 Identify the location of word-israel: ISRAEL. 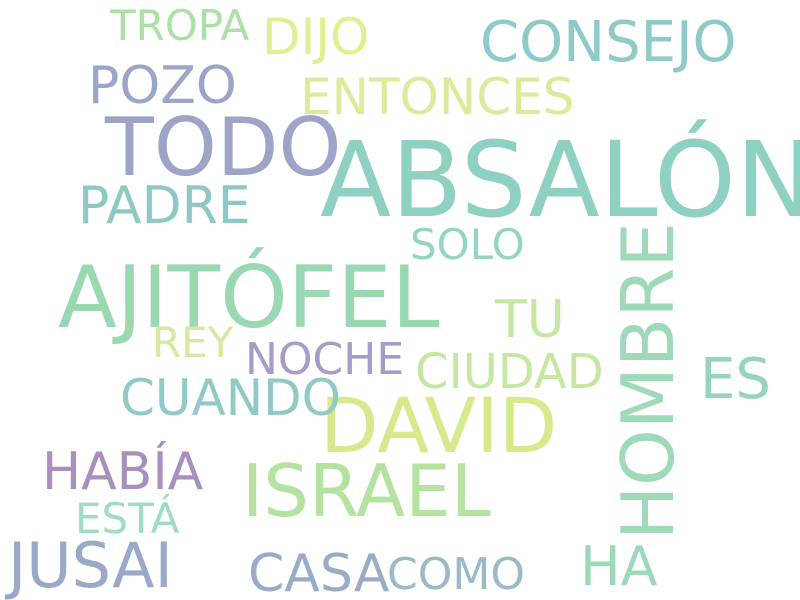
(366, 491).